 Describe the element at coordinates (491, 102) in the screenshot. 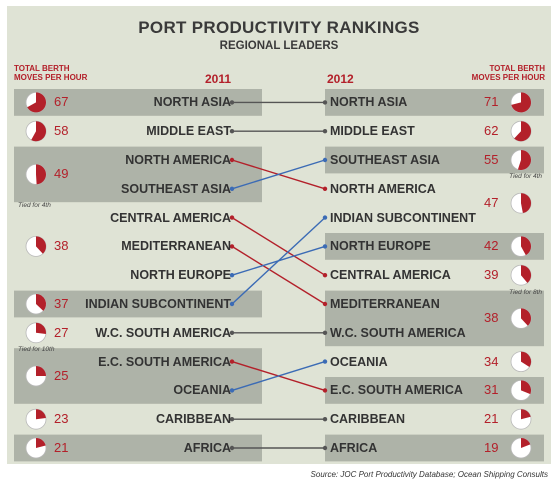

I see `right-value: 71` at that location.